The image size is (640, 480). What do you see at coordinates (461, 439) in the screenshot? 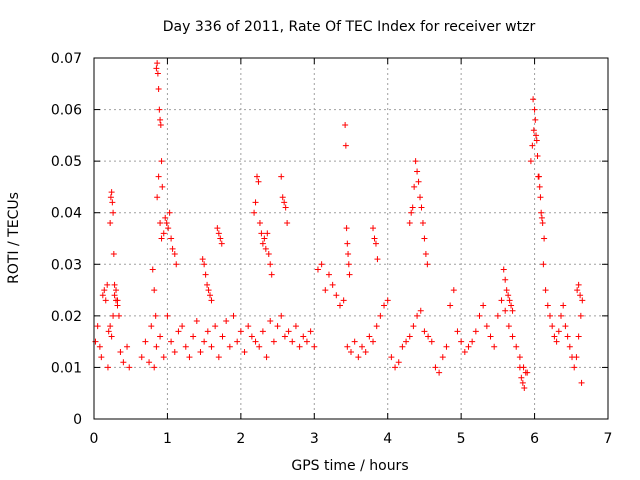
I see `x-tick-label: 5` at bounding box center [461, 439].